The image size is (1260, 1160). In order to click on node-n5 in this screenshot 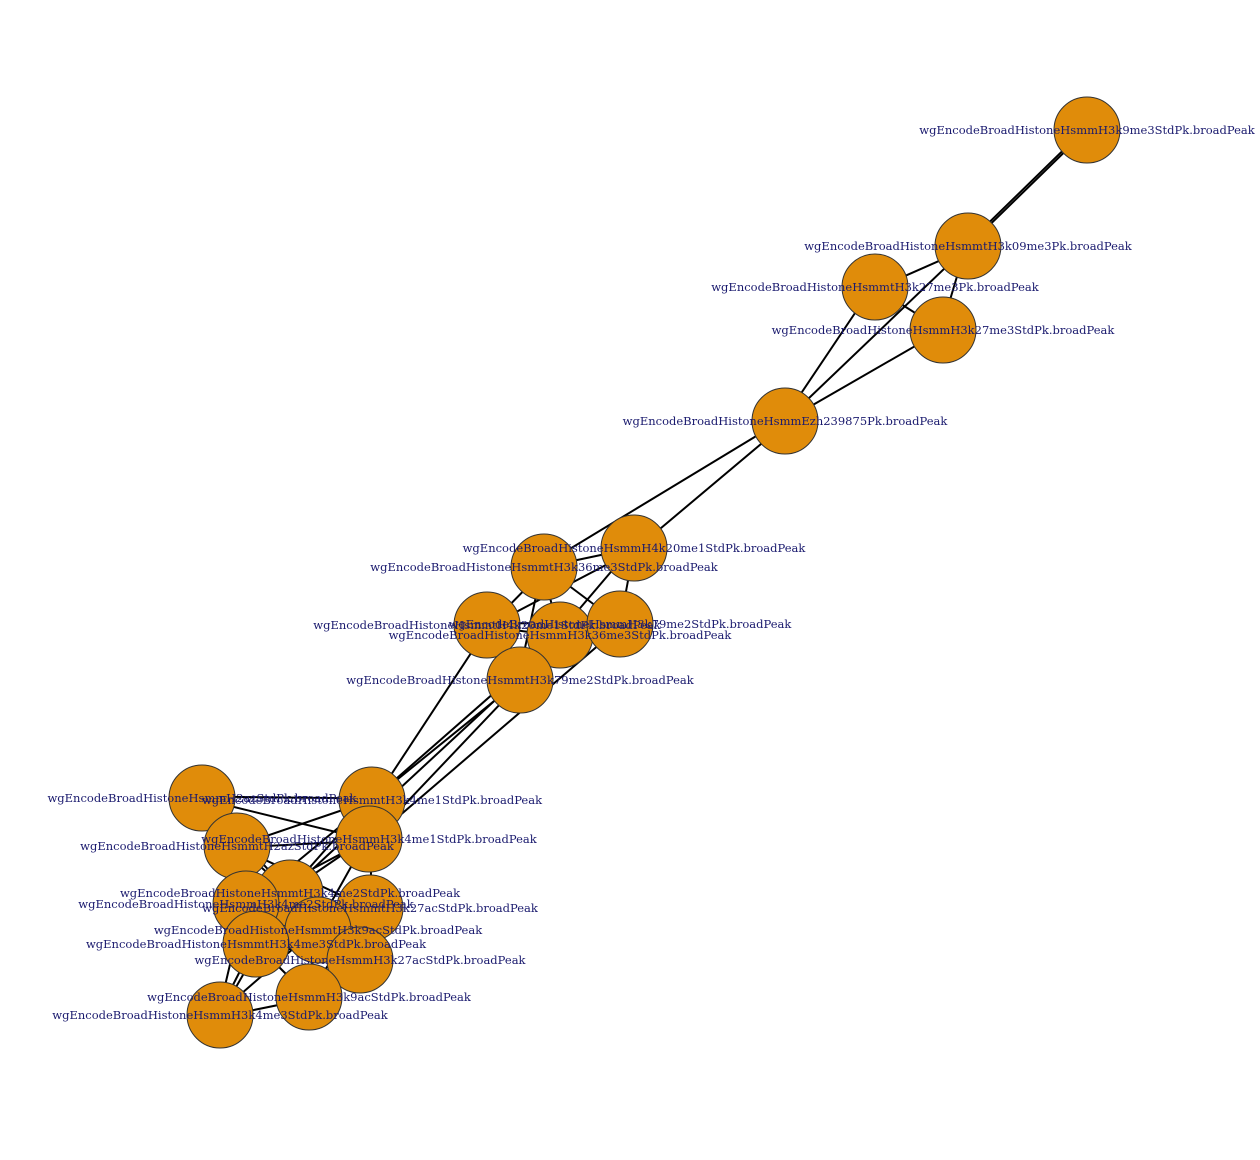, I will do `click(785, 421)`.